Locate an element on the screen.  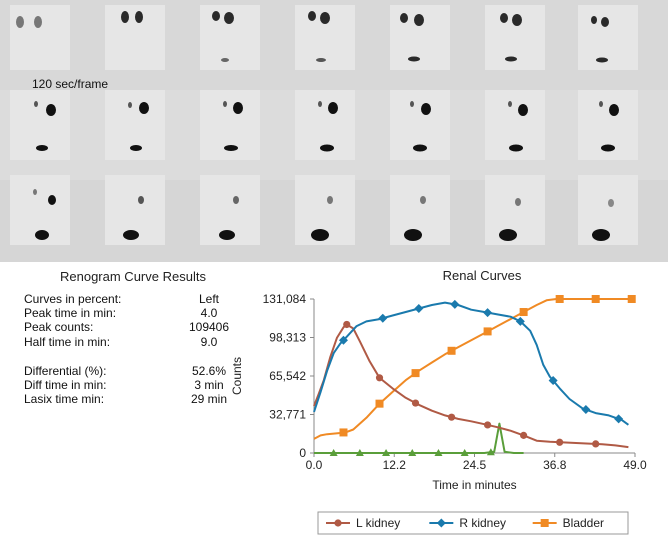
result-value: 29 min is located at coordinates (209, 399).